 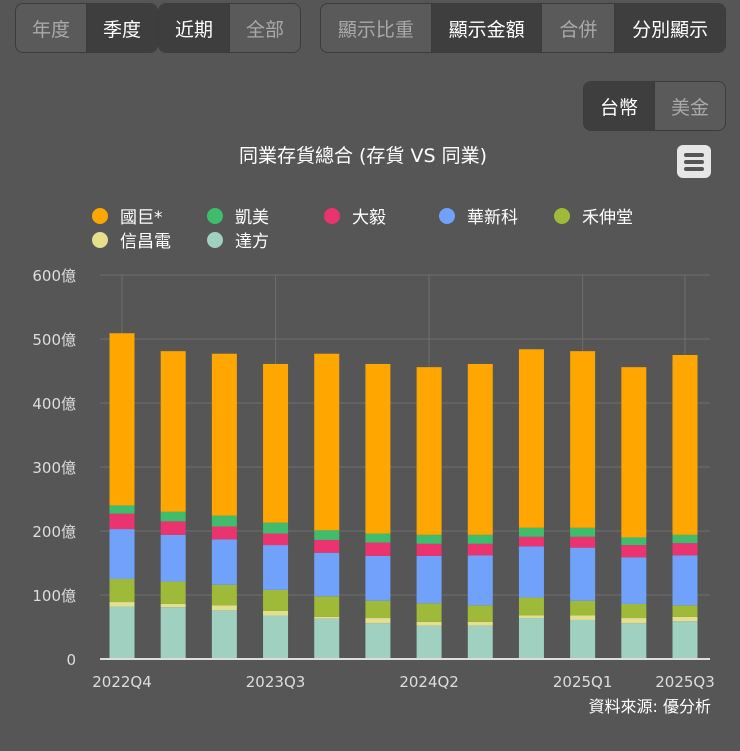 What do you see at coordinates (122, 509) in the screenshot?
I see `bar-segment-2022Q4-凱美` at bounding box center [122, 509].